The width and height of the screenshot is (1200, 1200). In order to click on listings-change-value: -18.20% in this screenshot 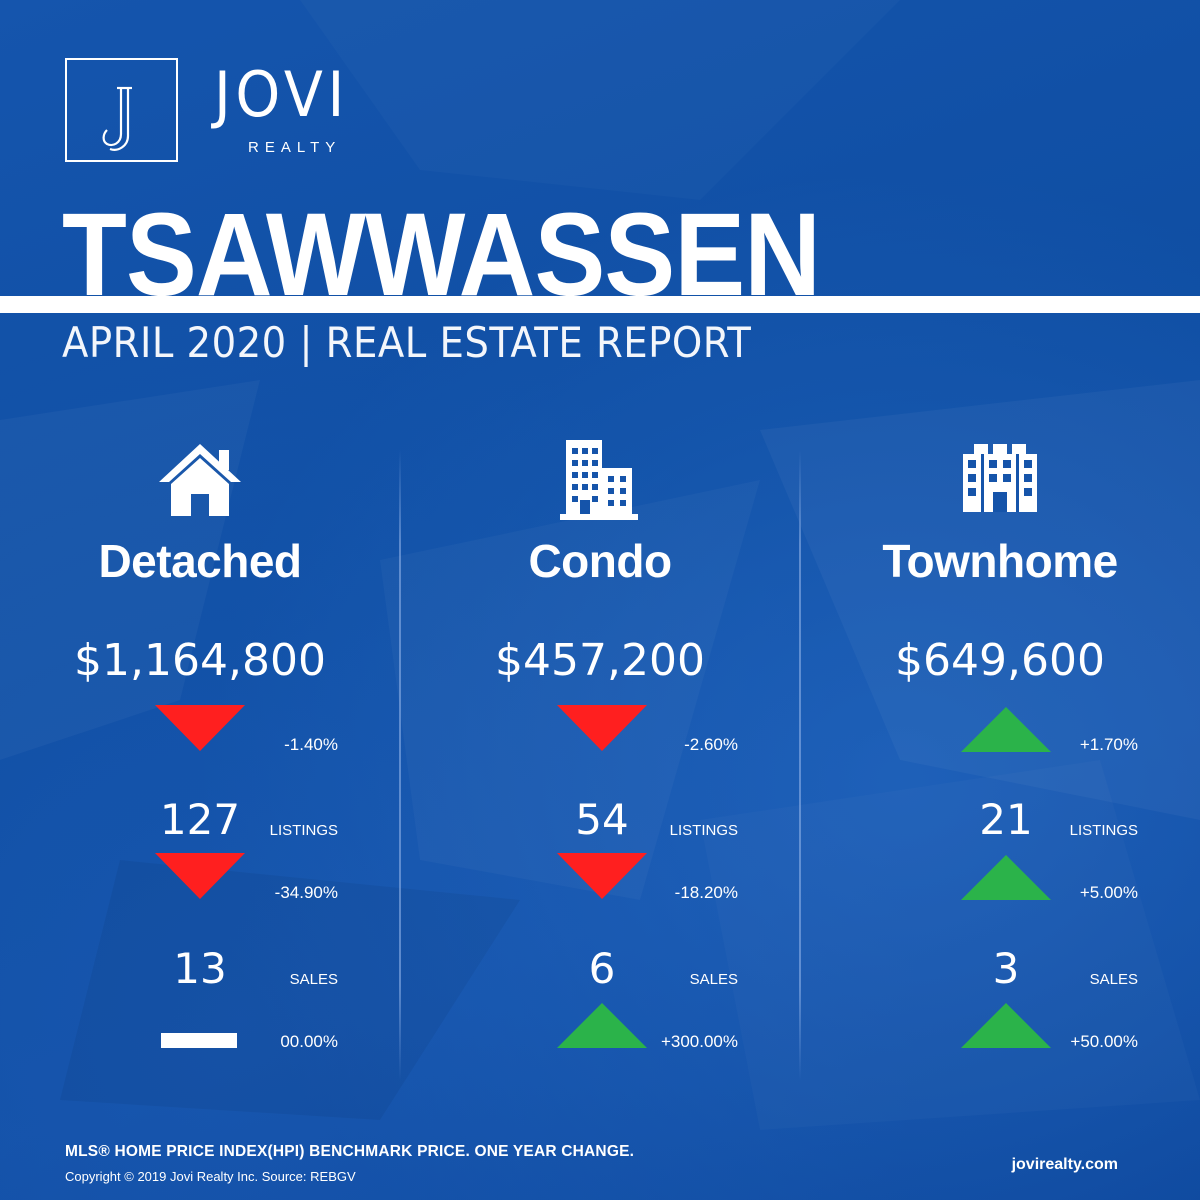, I will do `click(706, 892)`.